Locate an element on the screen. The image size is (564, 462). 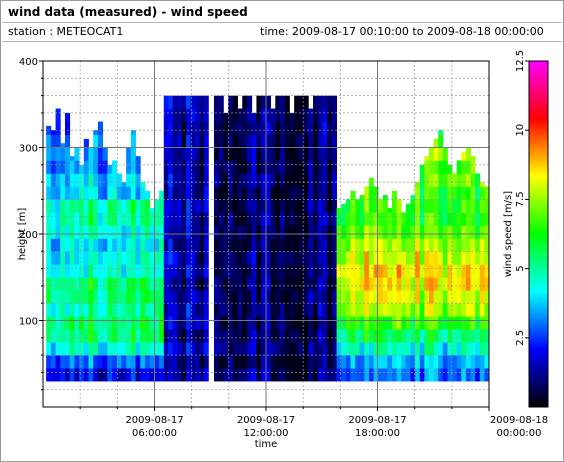
colorbar-tick-label: 2.5 is located at coordinates (520, 338).